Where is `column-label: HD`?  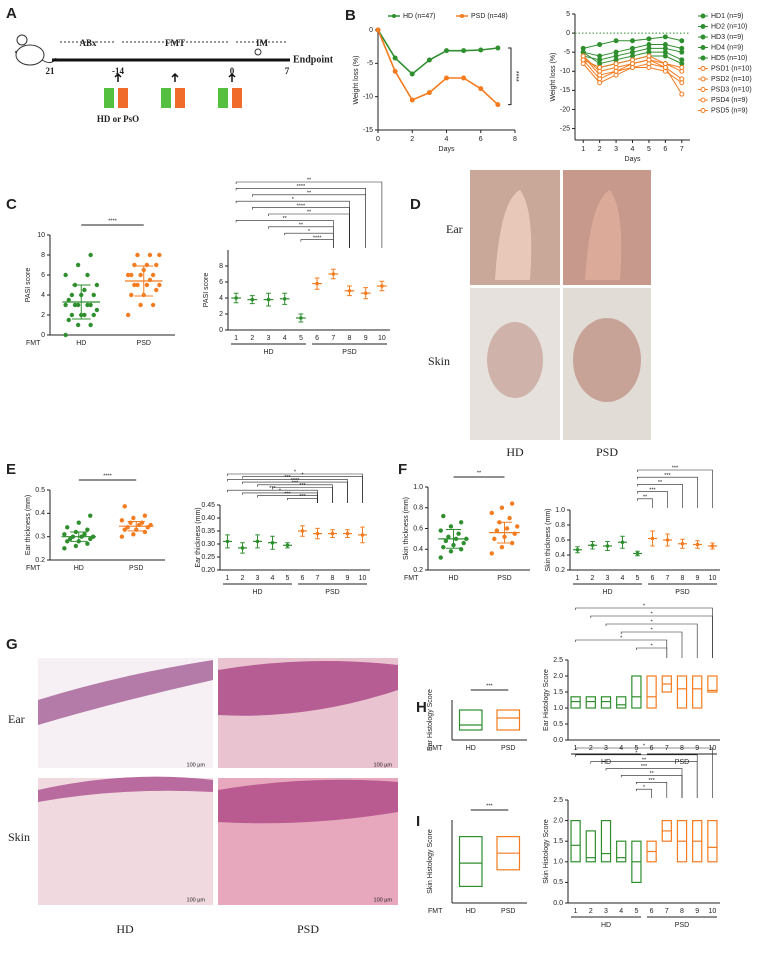 column-label: HD is located at coordinates (125, 929).